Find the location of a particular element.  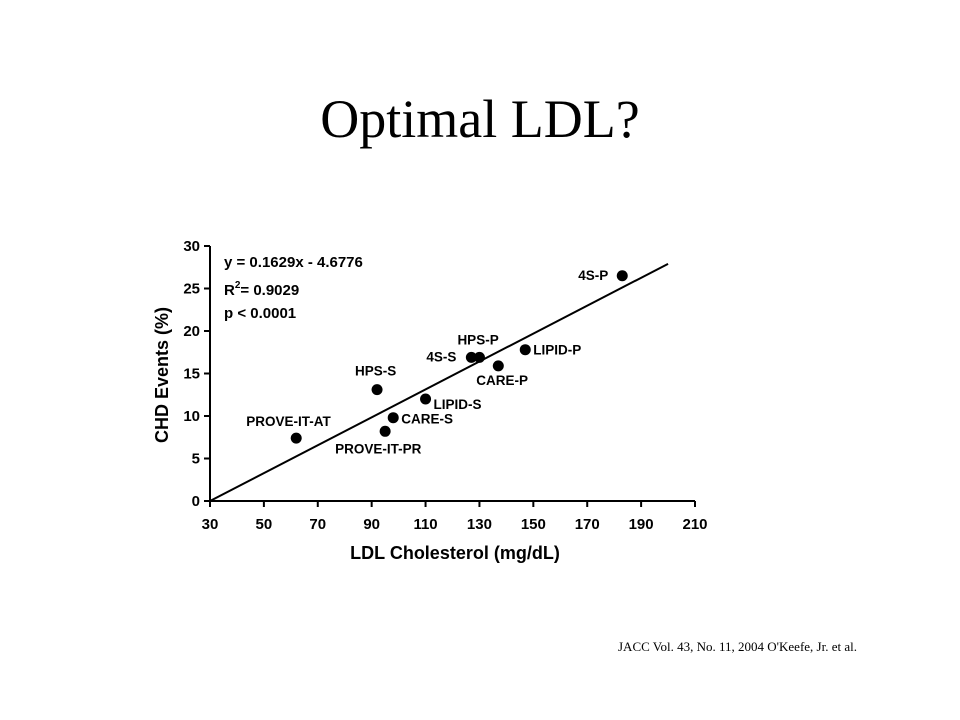

point-label: HPS-P is located at coordinates (477, 339).